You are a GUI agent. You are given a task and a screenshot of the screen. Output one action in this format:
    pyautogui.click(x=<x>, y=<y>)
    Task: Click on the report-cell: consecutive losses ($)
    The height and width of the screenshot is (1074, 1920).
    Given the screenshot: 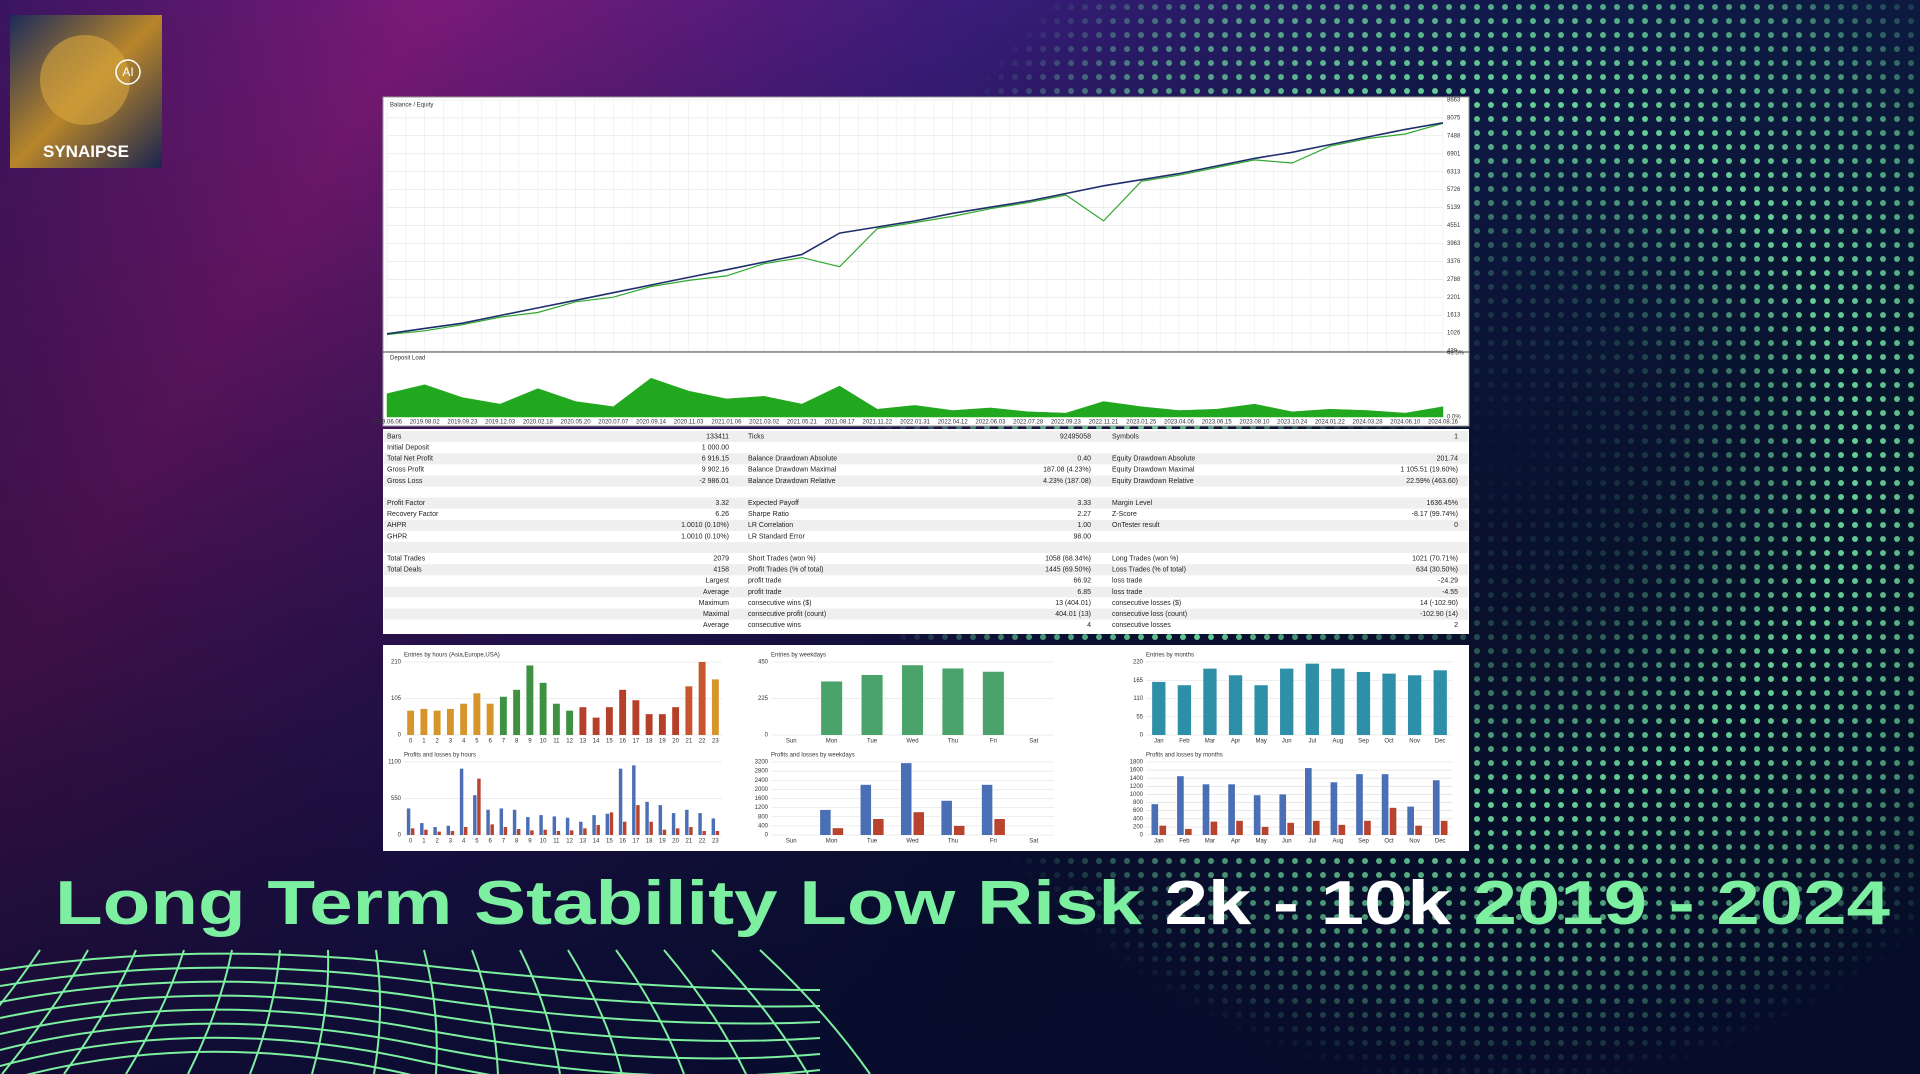 What is the action you would take?
    pyautogui.click(x=1146, y=603)
    